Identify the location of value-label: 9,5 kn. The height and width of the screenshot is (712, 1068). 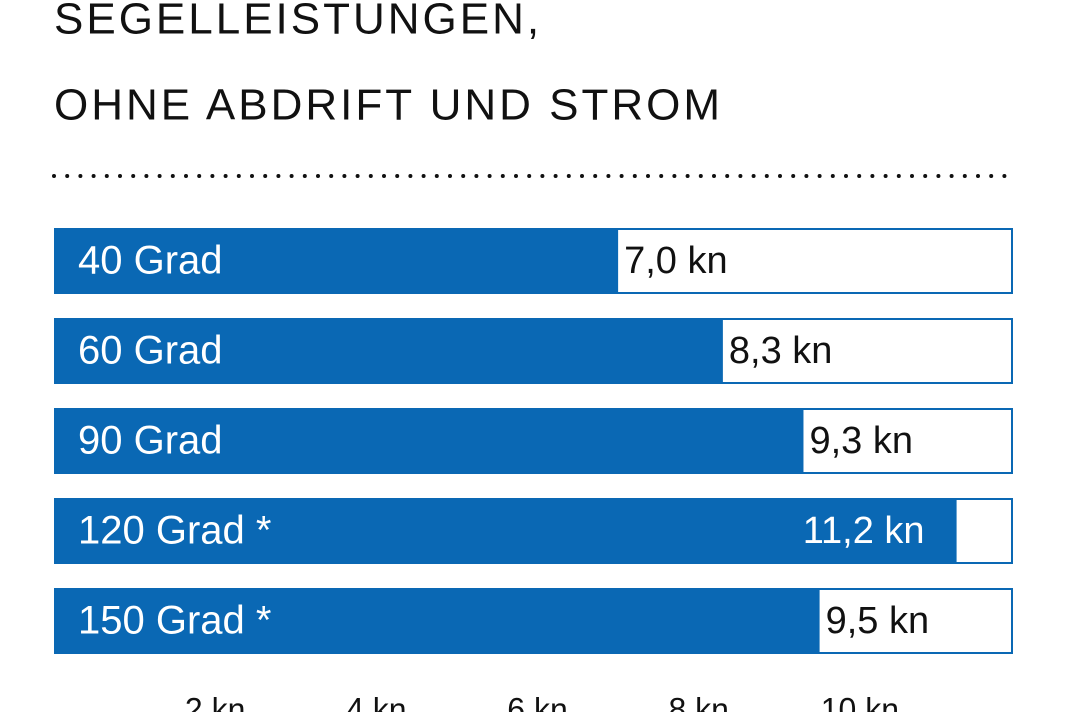
(878, 621).